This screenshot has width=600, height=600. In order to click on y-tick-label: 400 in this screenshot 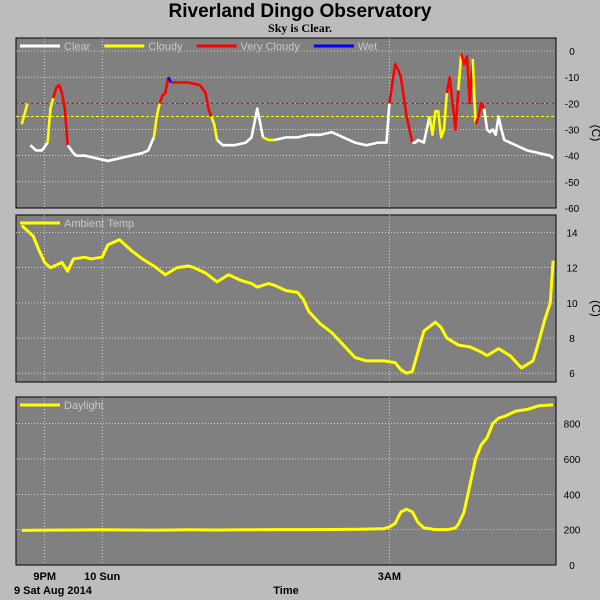, I will do `click(572, 495)`.